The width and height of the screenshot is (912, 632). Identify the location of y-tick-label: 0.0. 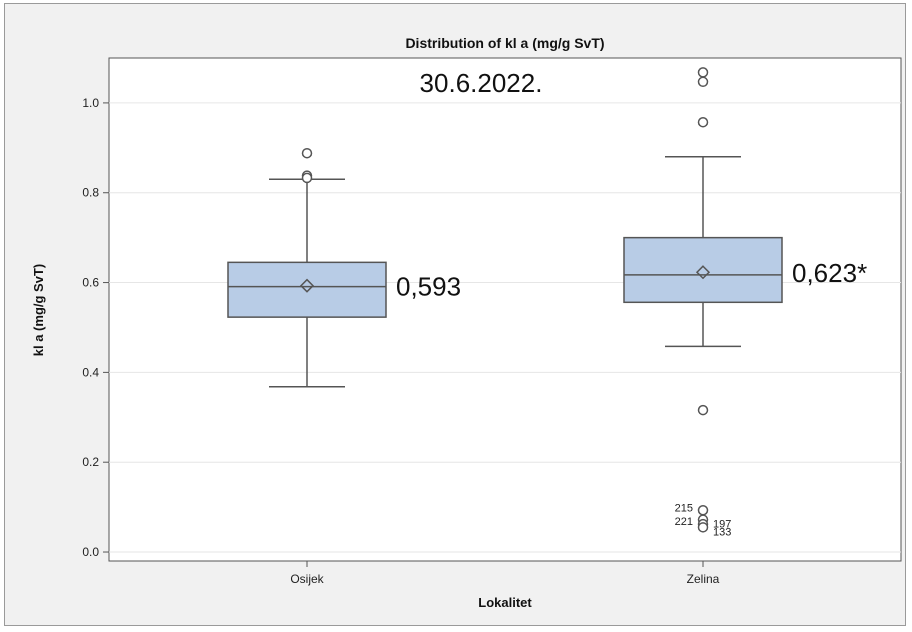
(90, 552).